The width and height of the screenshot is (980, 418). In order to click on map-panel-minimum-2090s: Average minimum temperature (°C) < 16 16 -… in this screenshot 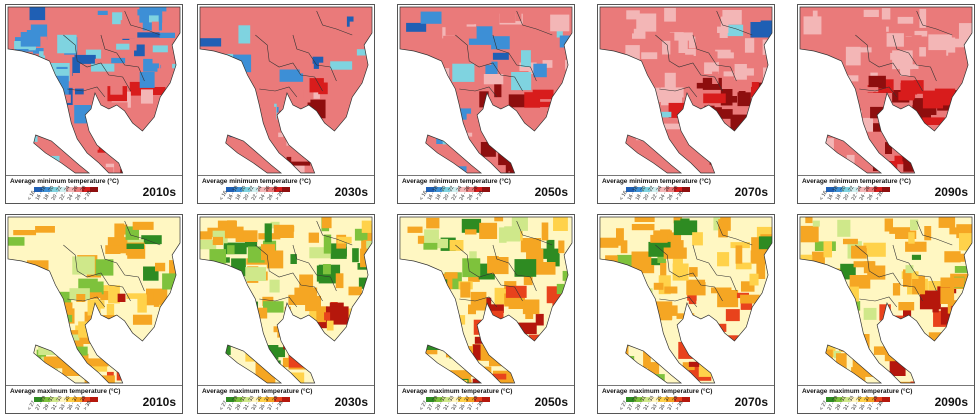, I will do `click(886, 104)`.